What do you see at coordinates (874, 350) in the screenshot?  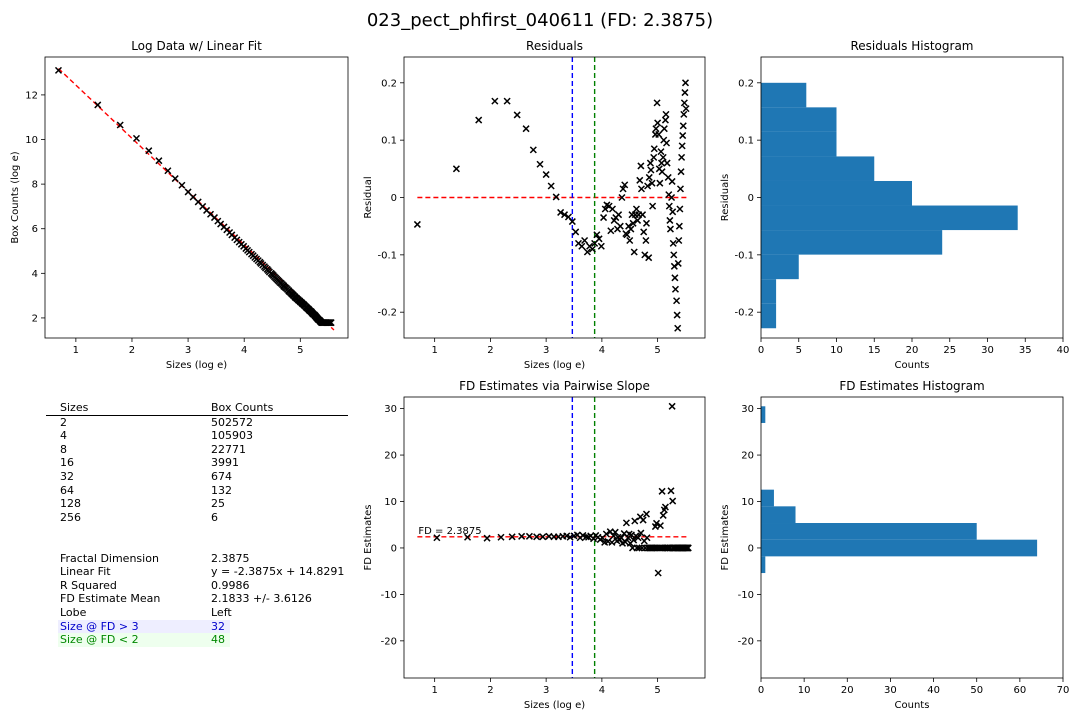 I see `x-tick-label: 15` at bounding box center [874, 350].